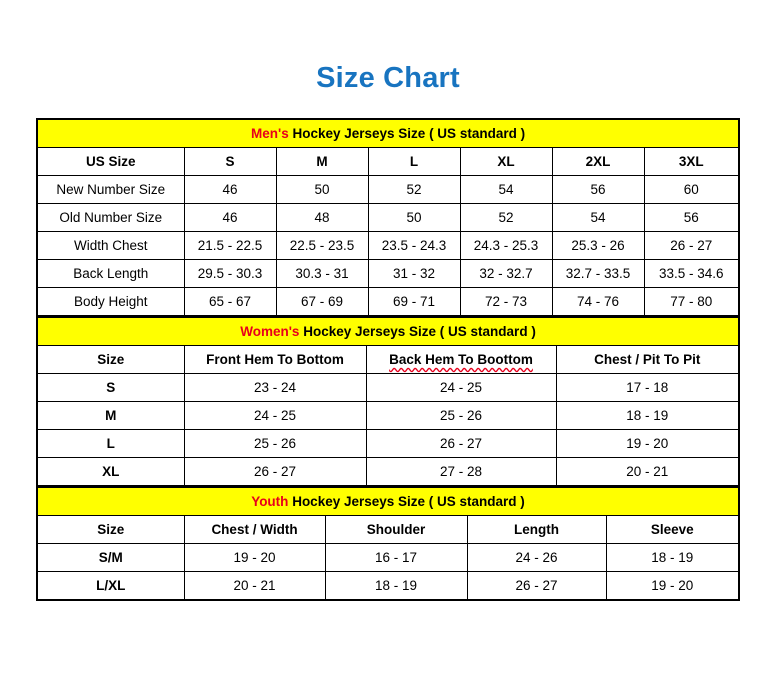 The height and width of the screenshot is (692, 776). I want to click on mens-row-1-val-4: 54, so click(598, 217).